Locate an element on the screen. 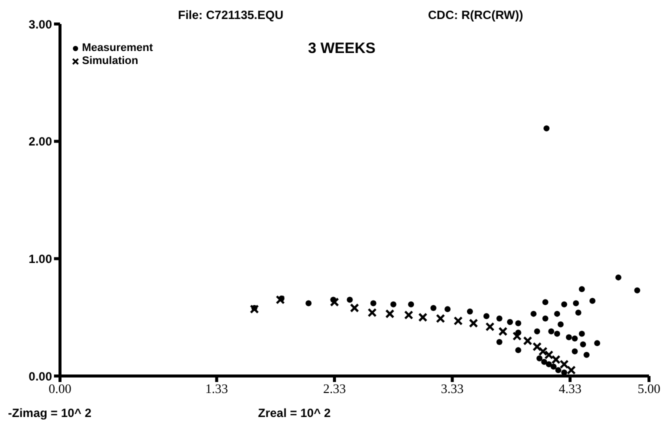 This screenshot has height=437, width=671. y-tick-label: 1.00 is located at coordinates (40, 259).